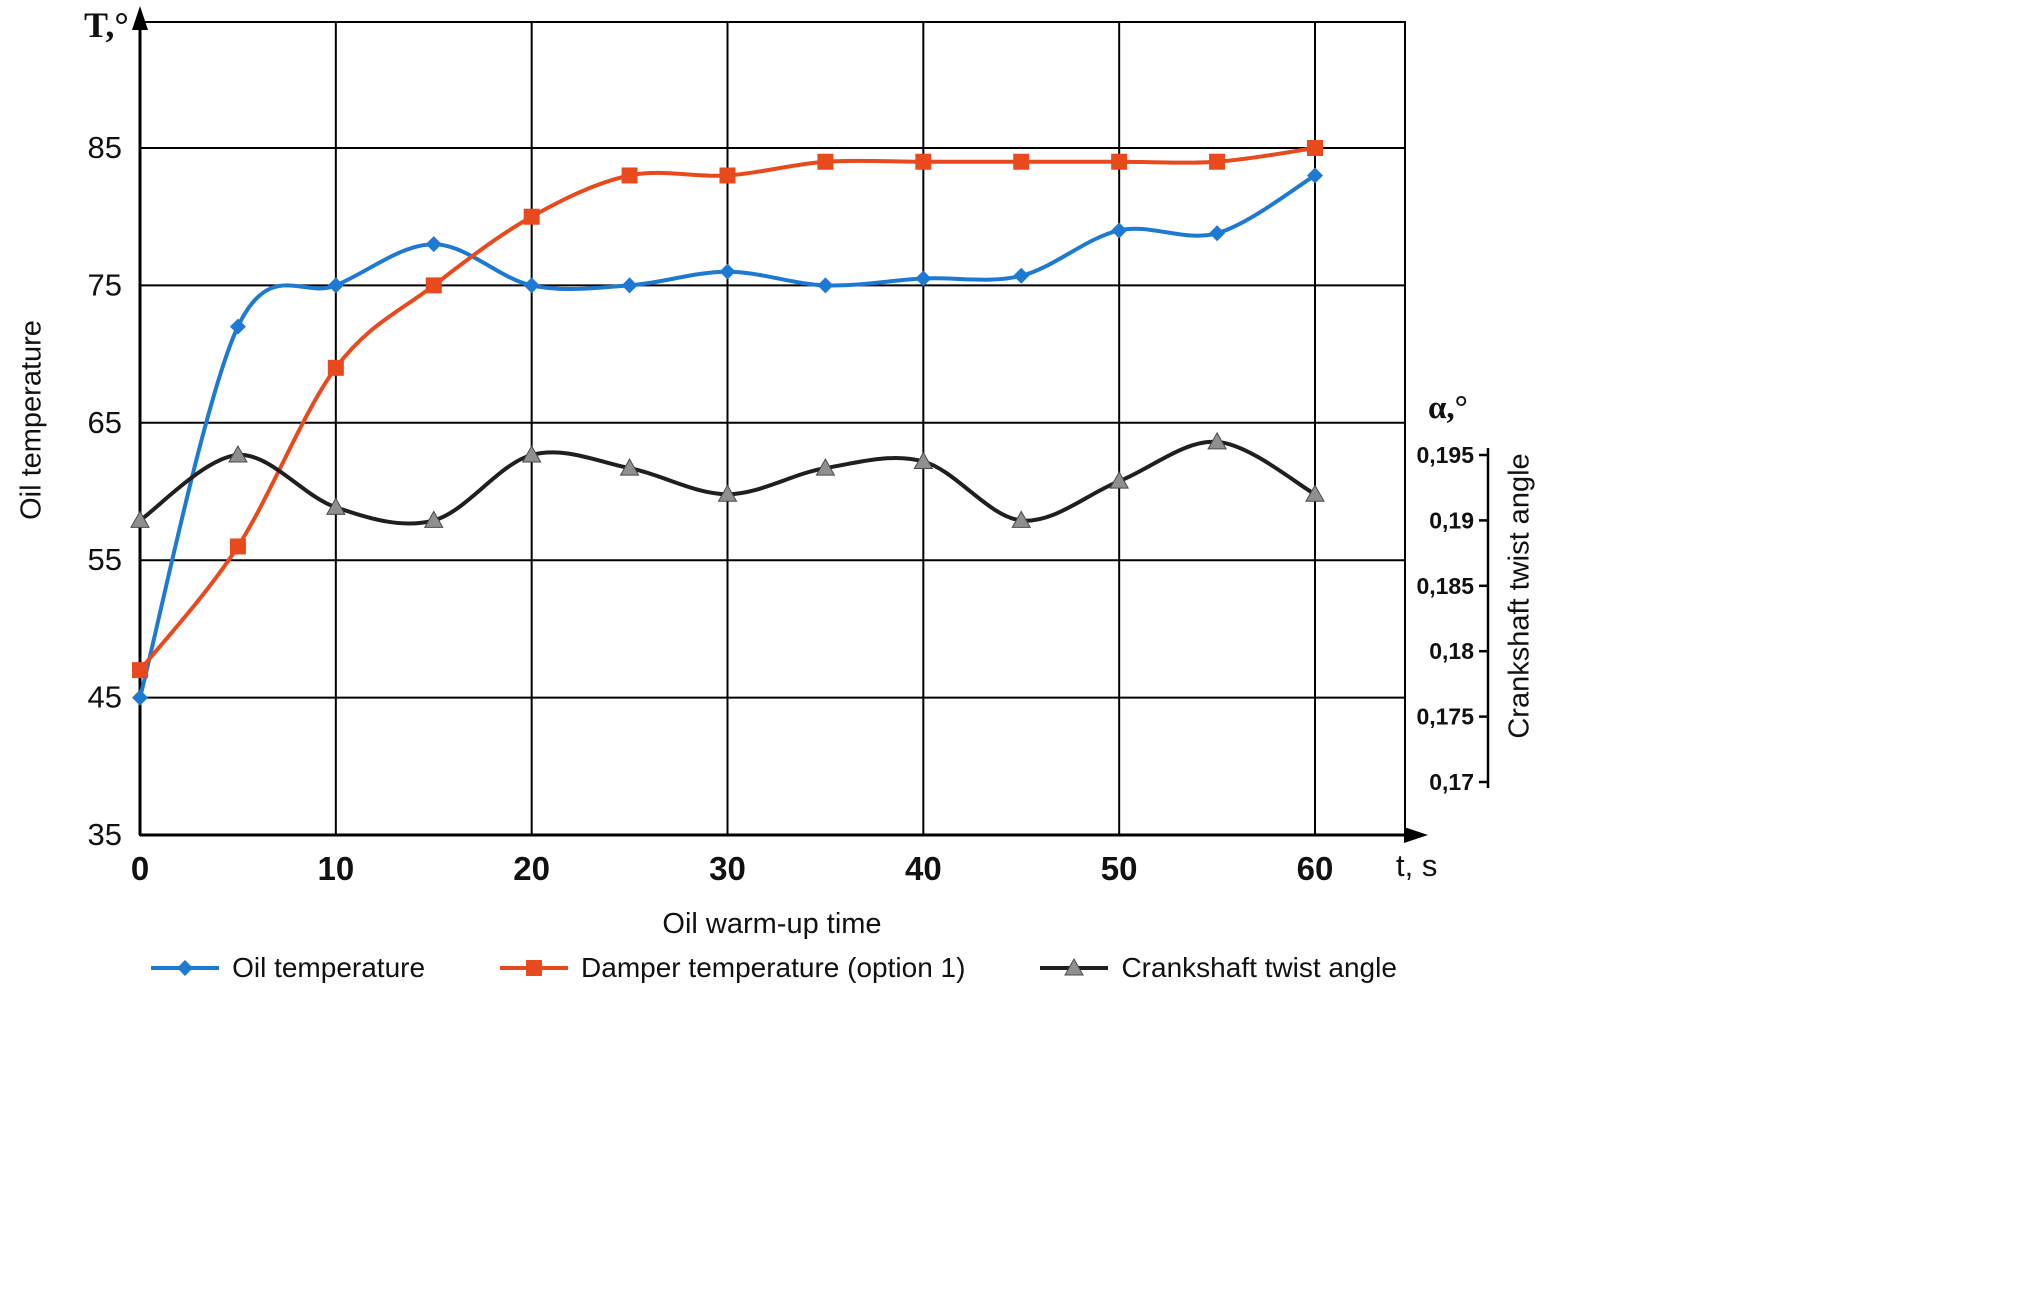  Describe the element at coordinates (727, 868) in the screenshot. I see `svg-text: 30` at that location.